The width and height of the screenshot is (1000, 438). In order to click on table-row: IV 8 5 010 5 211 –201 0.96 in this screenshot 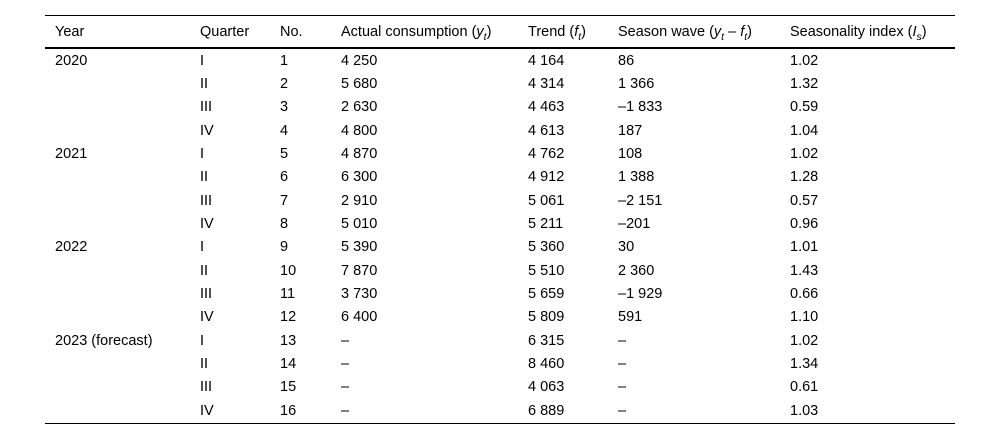, I will do `click(500, 223)`.